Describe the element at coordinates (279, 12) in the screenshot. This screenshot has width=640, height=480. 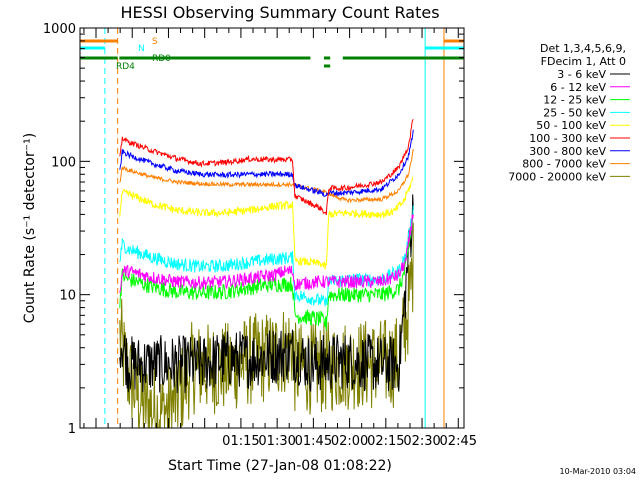
I see `chart-title: HESSI Observing Summary Count Rates` at that location.